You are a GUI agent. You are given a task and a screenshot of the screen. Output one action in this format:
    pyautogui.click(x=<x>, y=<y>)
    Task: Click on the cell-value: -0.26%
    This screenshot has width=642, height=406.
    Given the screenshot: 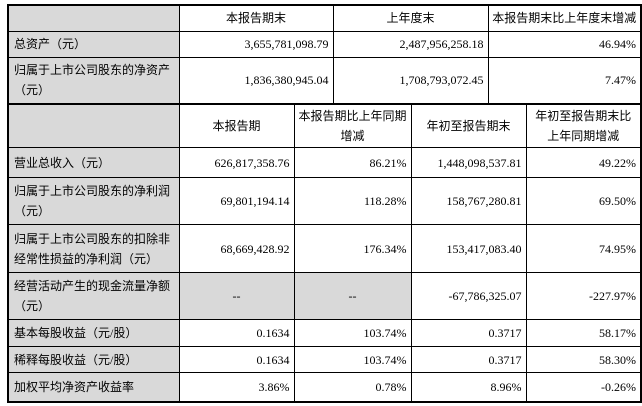 What is the action you would take?
    pyautogui.click(x=583, y=387)
    